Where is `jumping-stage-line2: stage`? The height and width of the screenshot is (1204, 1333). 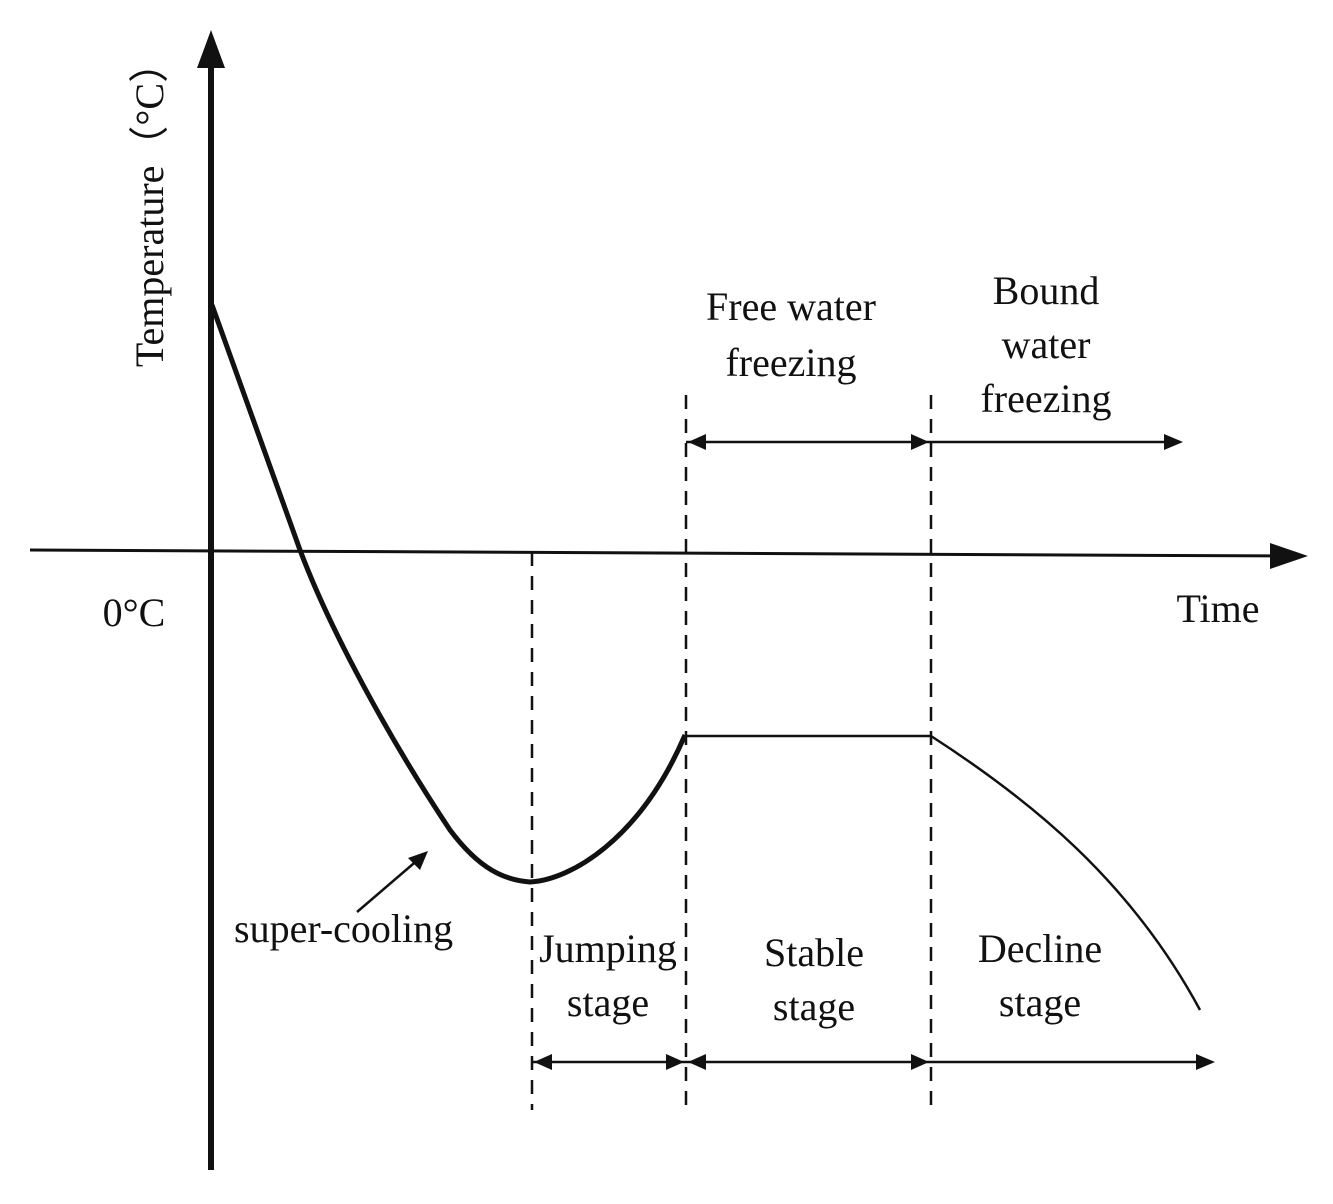
jumping-stage-line2: stage is located at coordinates (608, 1002).